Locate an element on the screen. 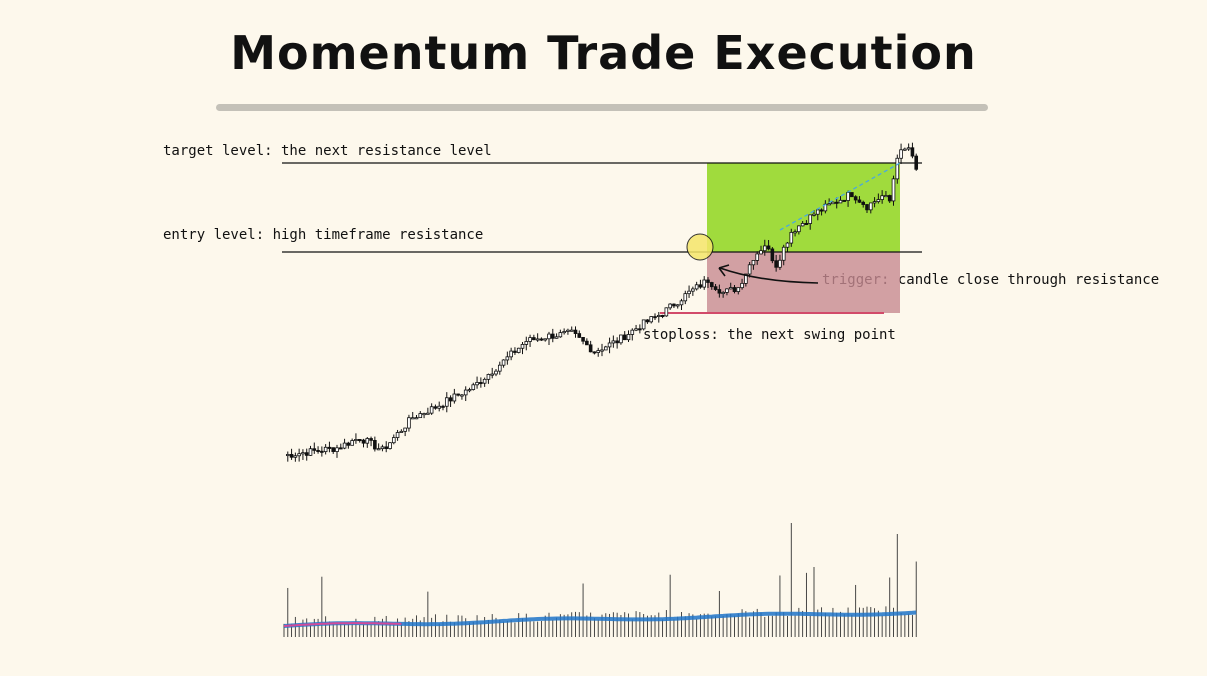 The height and width of the screenshot is (676, 1207). volume-moving-average-early is located at coordinates (342, 624).